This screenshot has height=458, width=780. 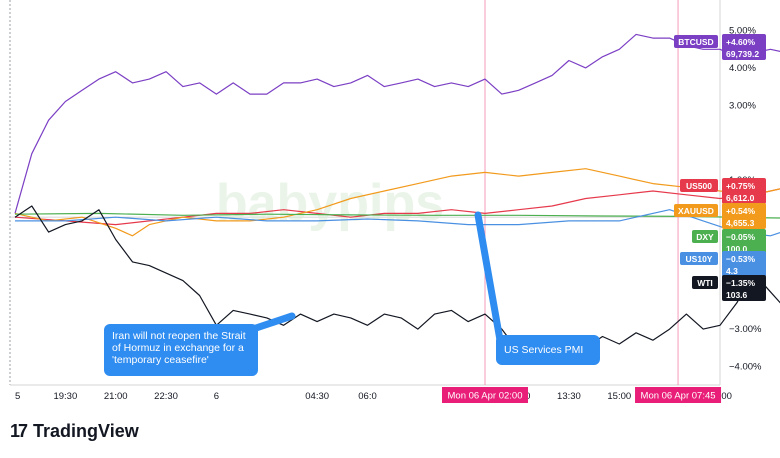 I want to click on series-name-label: WTI, so click(x=705, y=283).